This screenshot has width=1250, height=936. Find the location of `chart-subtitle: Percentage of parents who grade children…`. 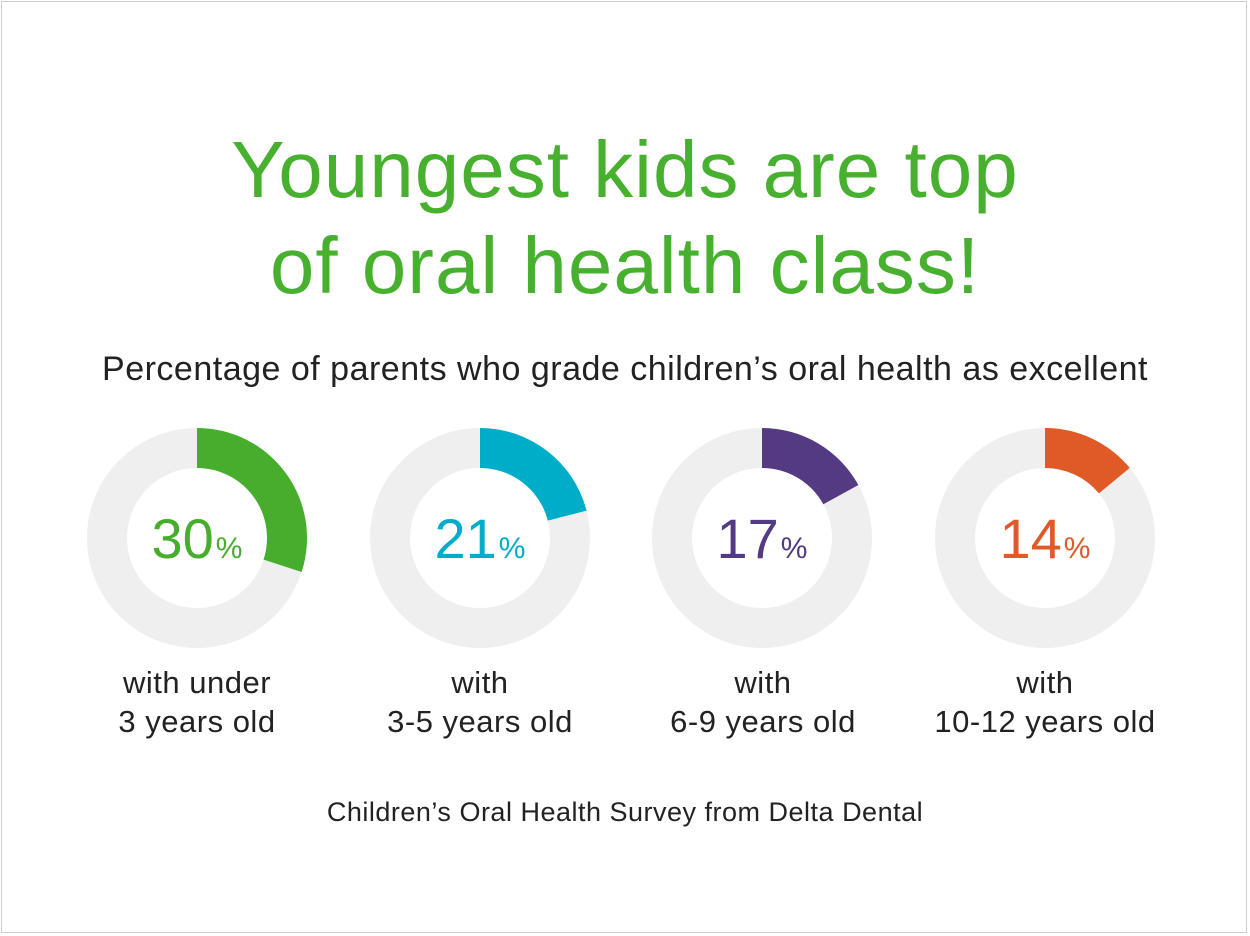

chart-subtitle: Percentage of parents who grade children… is located at coordinates (625, 369).